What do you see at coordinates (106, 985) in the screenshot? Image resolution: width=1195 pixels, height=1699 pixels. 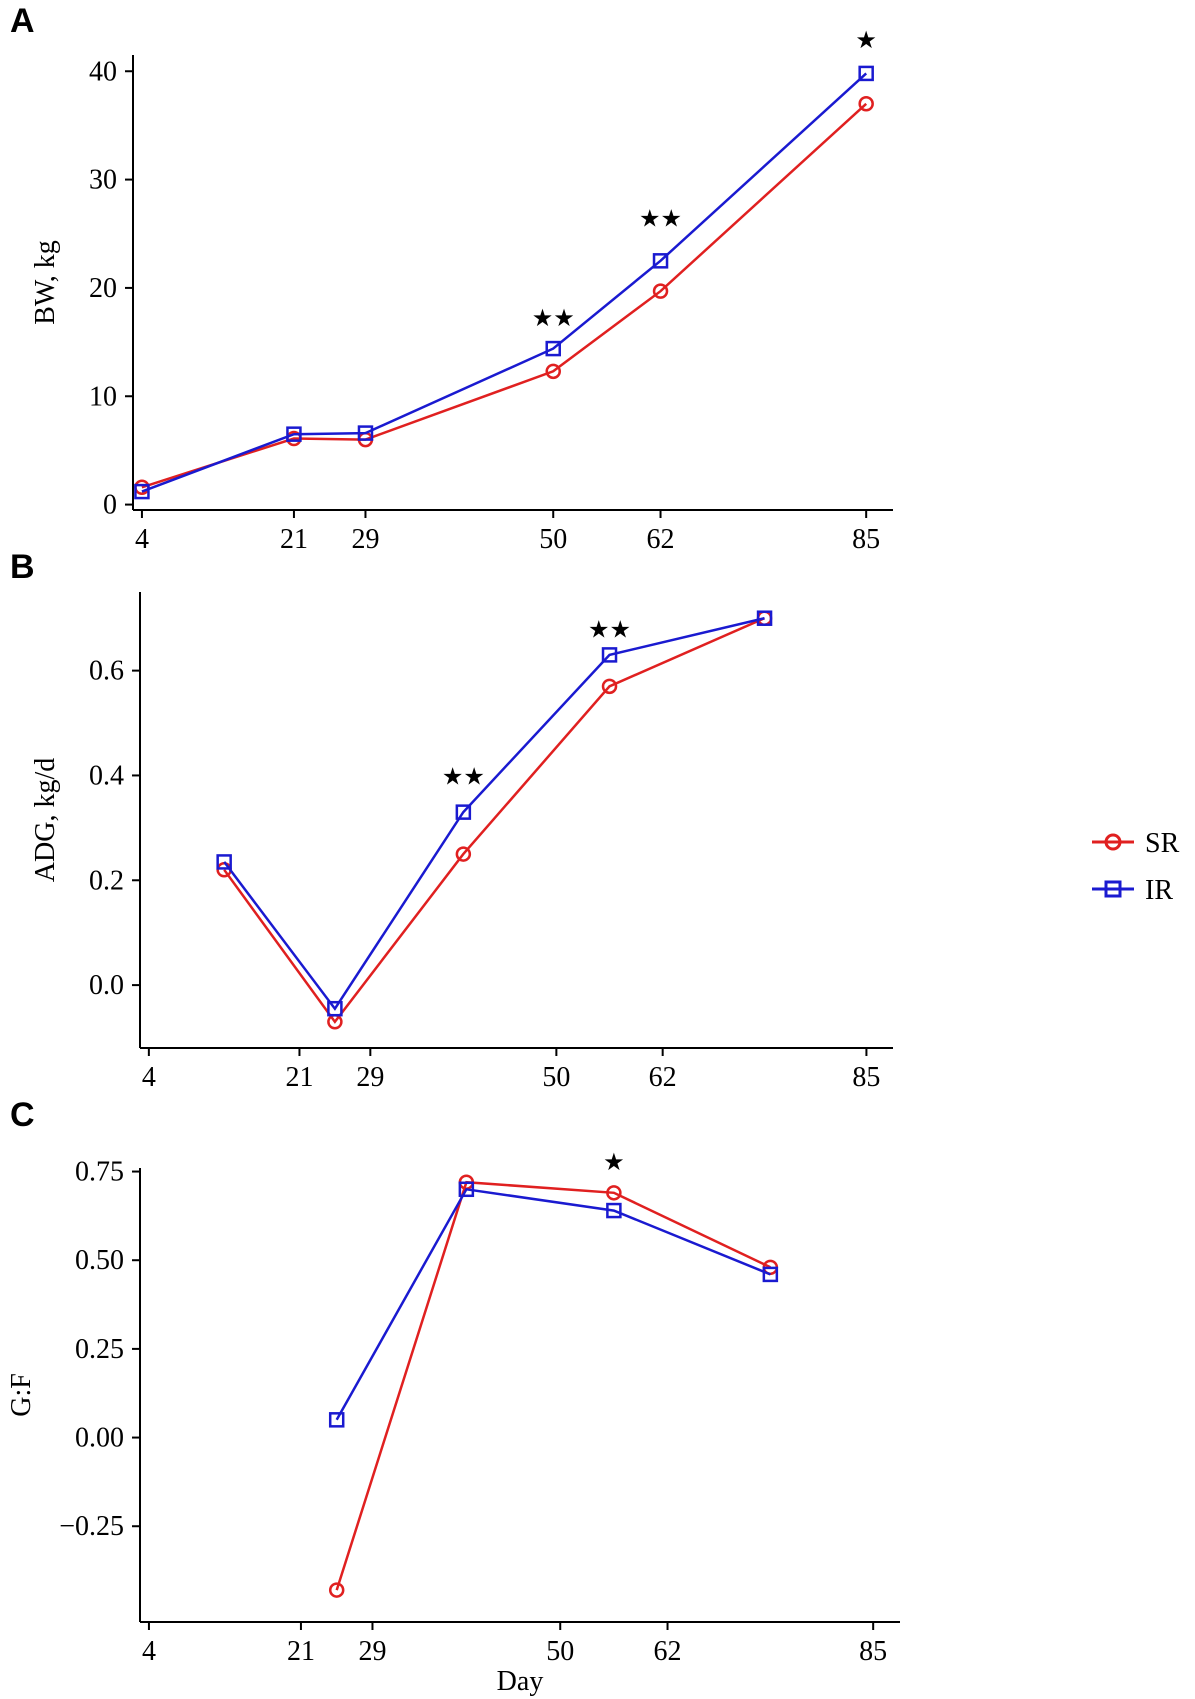 I see `y-tick-label: 0.0` at bounding box center [106, 985].